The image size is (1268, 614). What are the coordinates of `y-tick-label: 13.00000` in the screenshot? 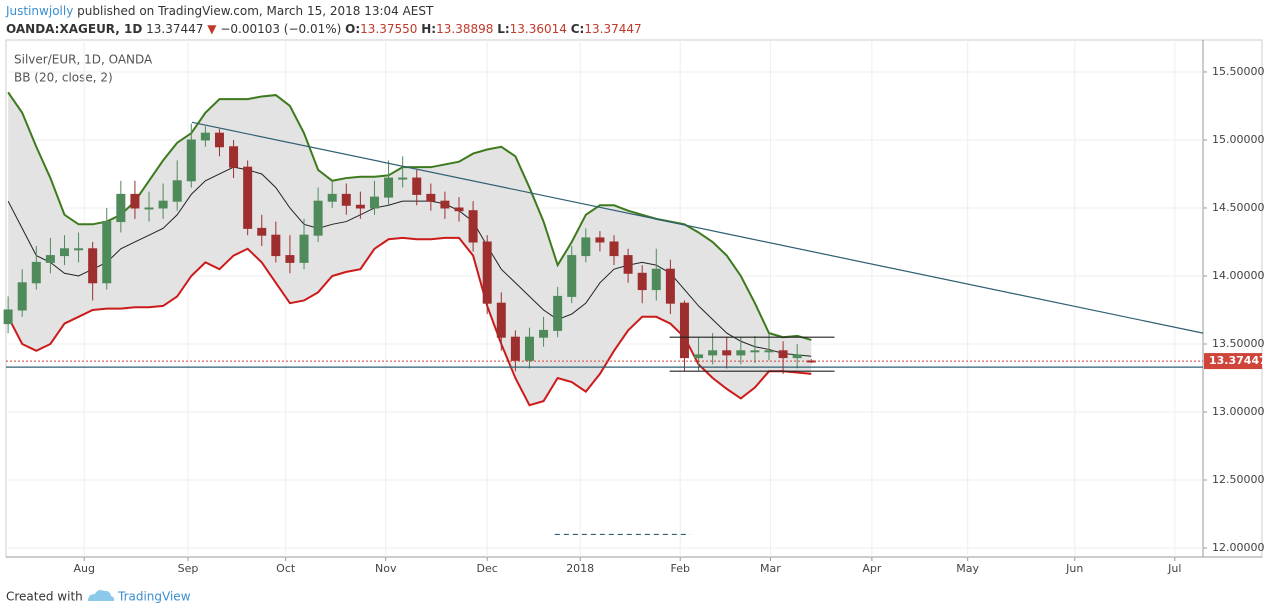 It's located at (1238, 411).